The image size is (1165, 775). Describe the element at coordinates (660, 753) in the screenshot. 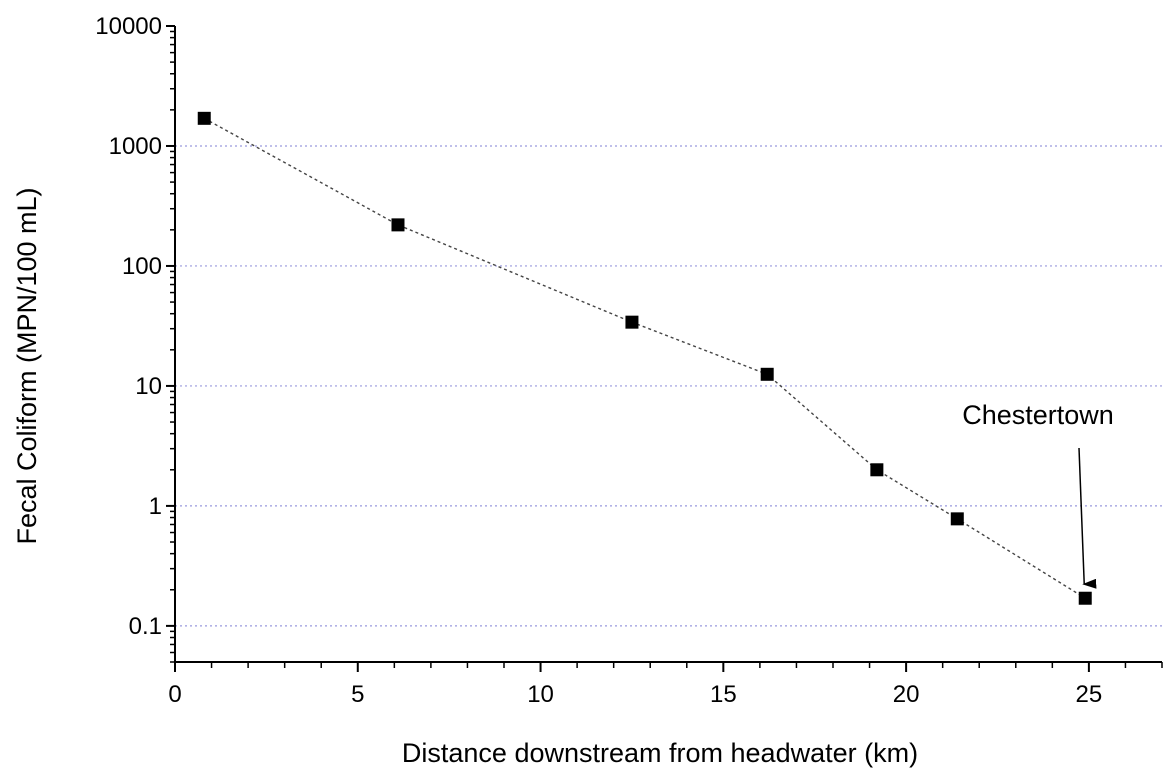

I see `x-axis-title: Distance downstream from headwater (km)` at that location.